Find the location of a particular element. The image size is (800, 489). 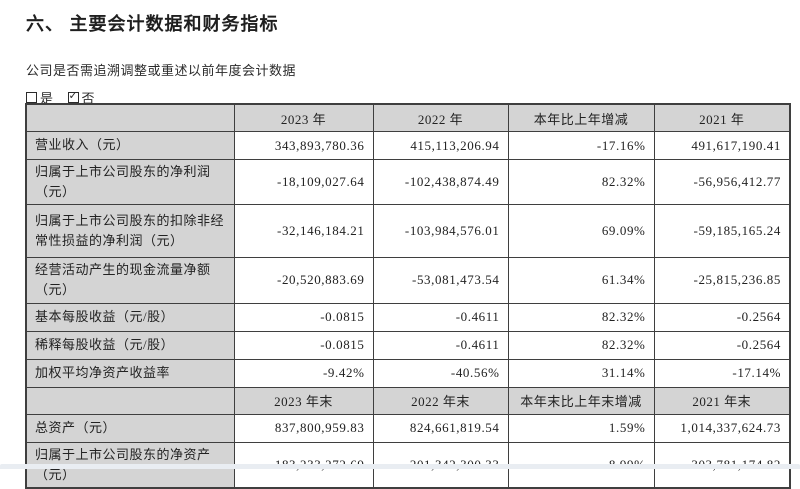

table-header-row: 2023 年末 2022 年末 本年末比上年末增减 2021 年末 is located at coordinates (408, 400).